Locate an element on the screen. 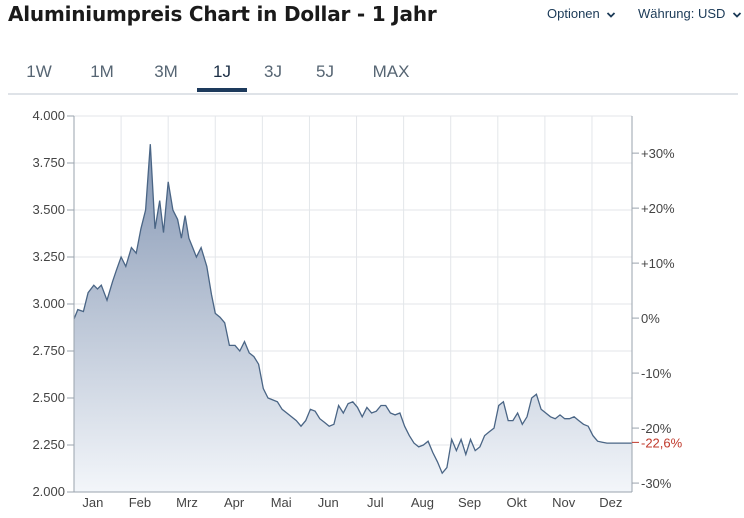 The image size is (744, 518). tab-1w: 1W is located at coordinates (39, 71).